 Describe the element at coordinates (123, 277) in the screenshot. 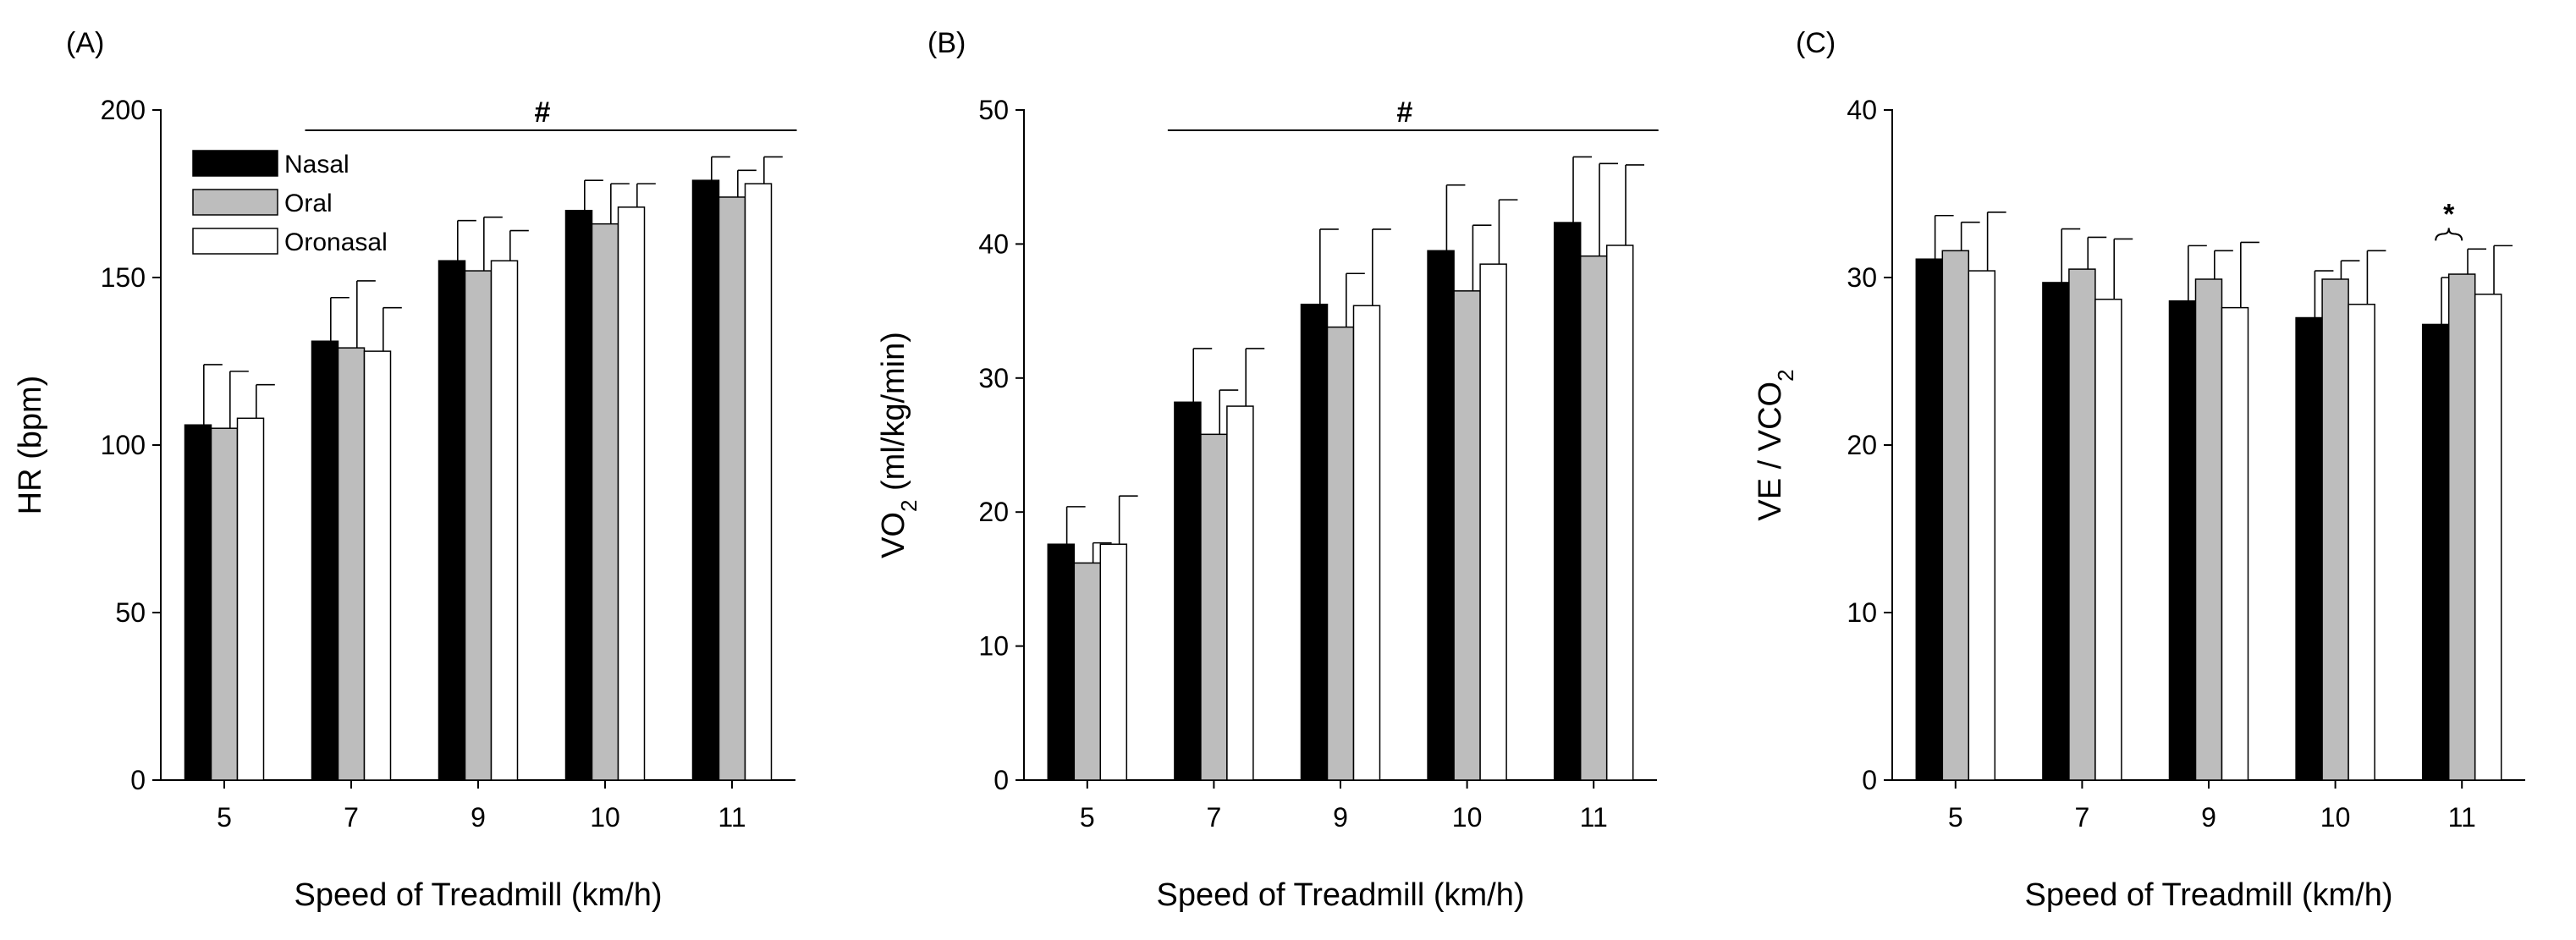

I see `y-tick-label: 150` at that location.